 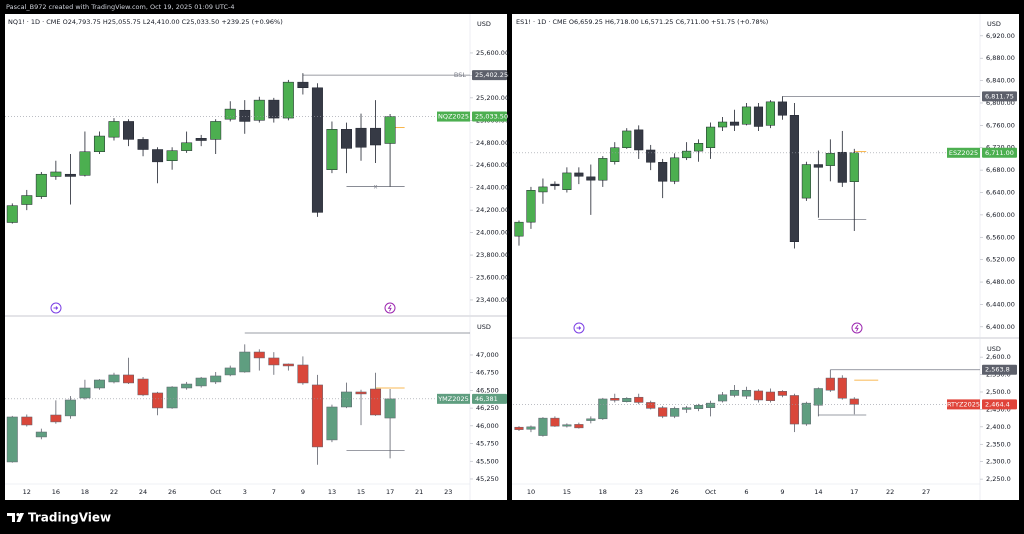 What do you see at coordinates (997, 404) in the screenshot?
I see `price-label: 2,464.4` at bounding box center [997, 404].